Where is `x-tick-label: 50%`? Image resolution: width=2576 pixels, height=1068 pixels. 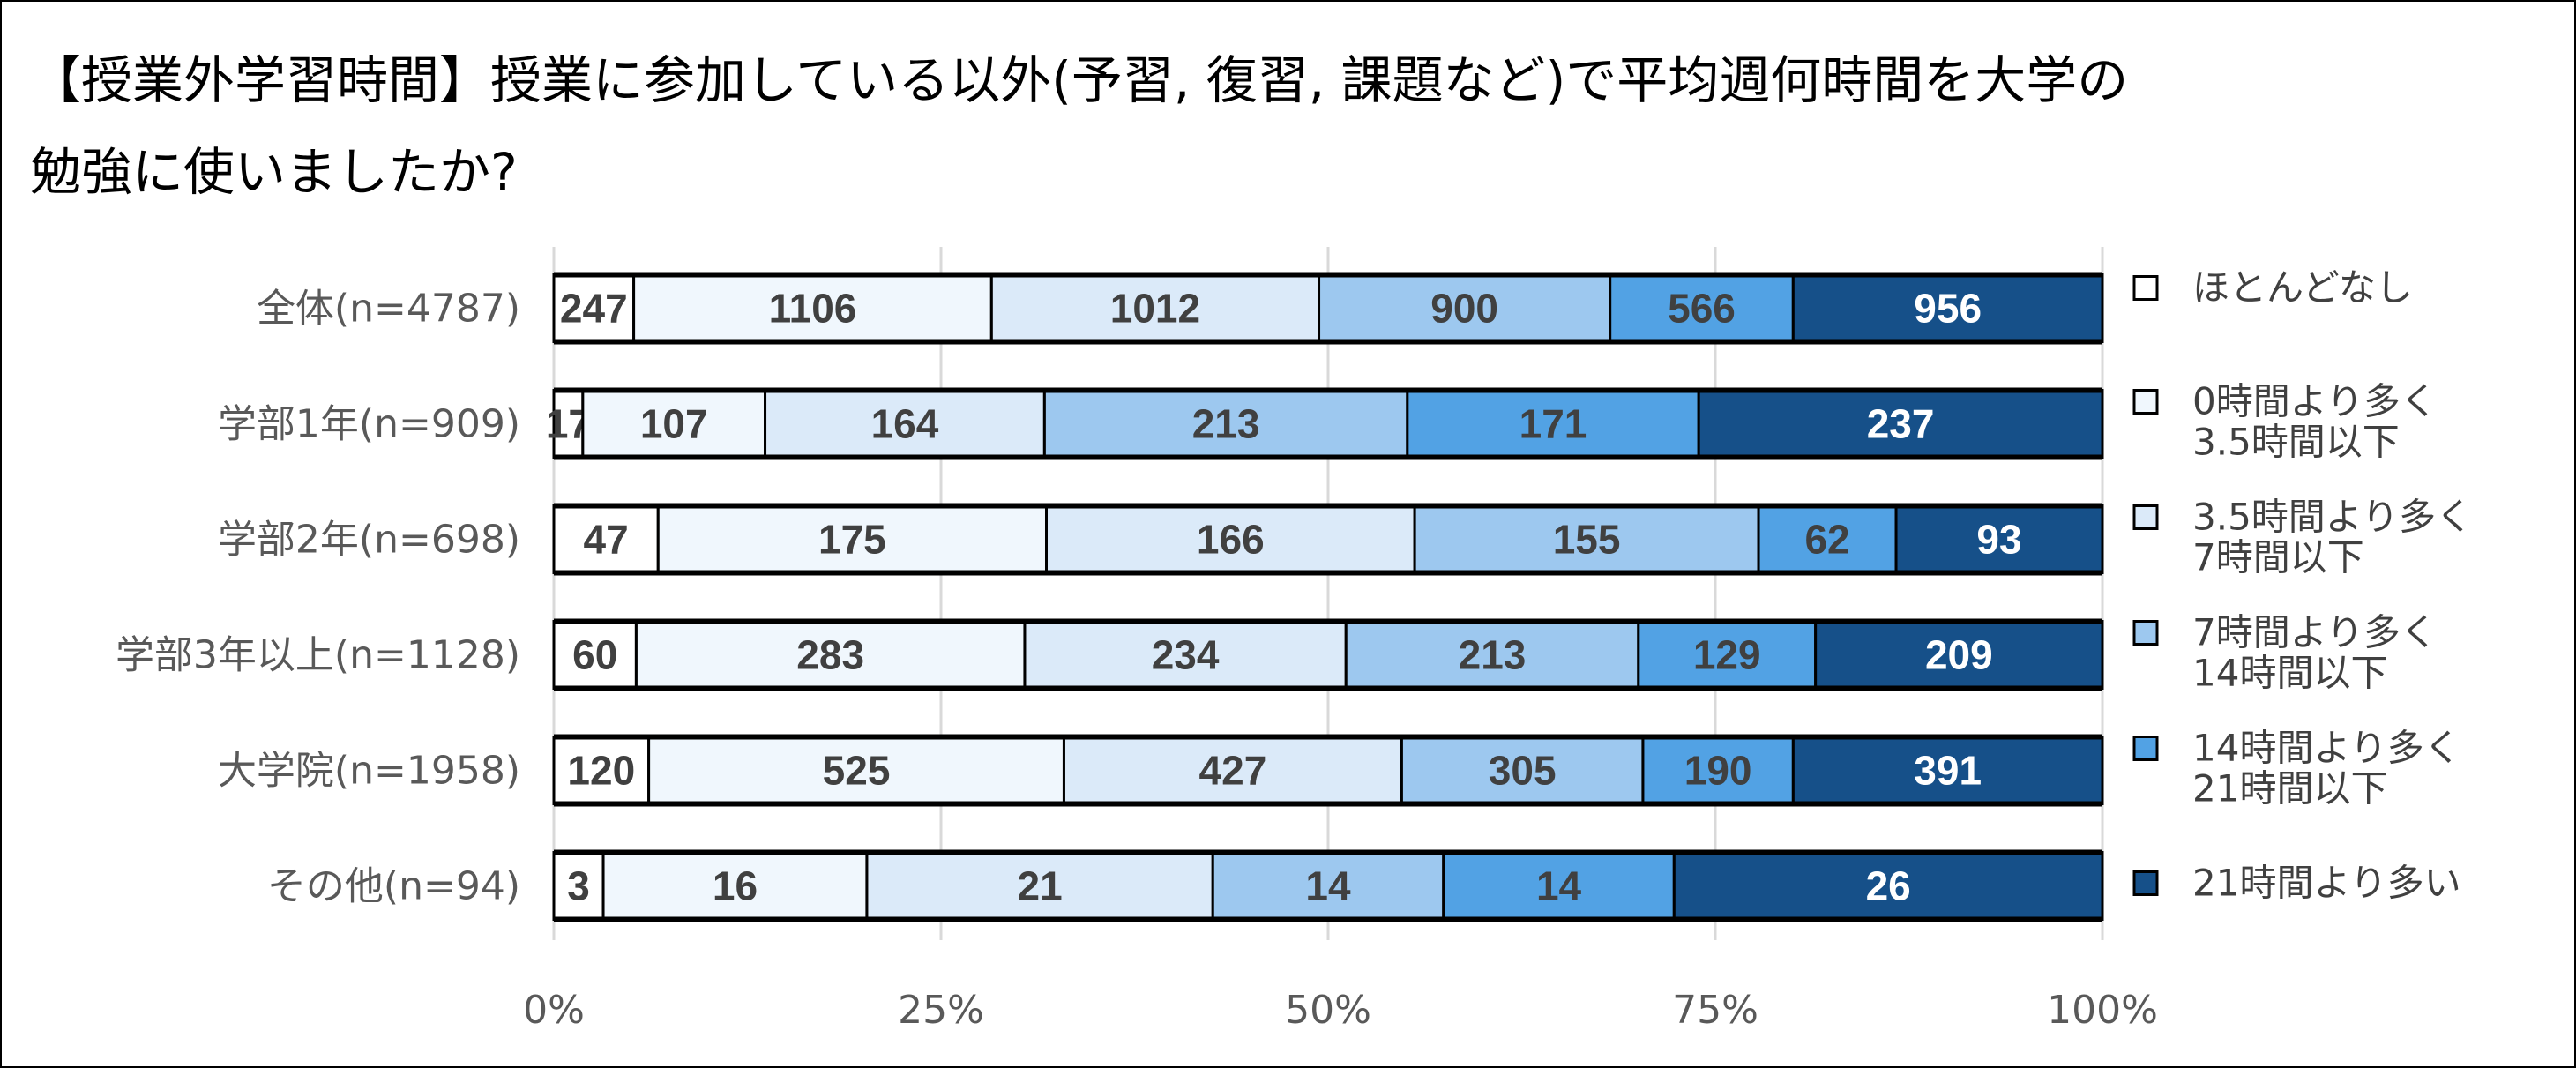
x-tick-label: 50% is located at coordinates (1328, 1010).